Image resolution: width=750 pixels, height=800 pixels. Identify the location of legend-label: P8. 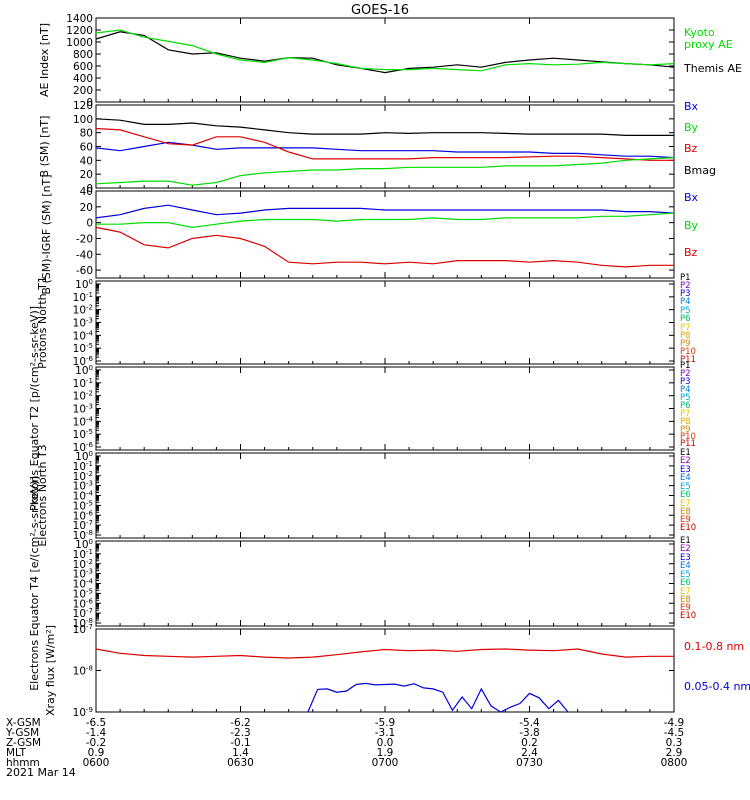
(685, 336).